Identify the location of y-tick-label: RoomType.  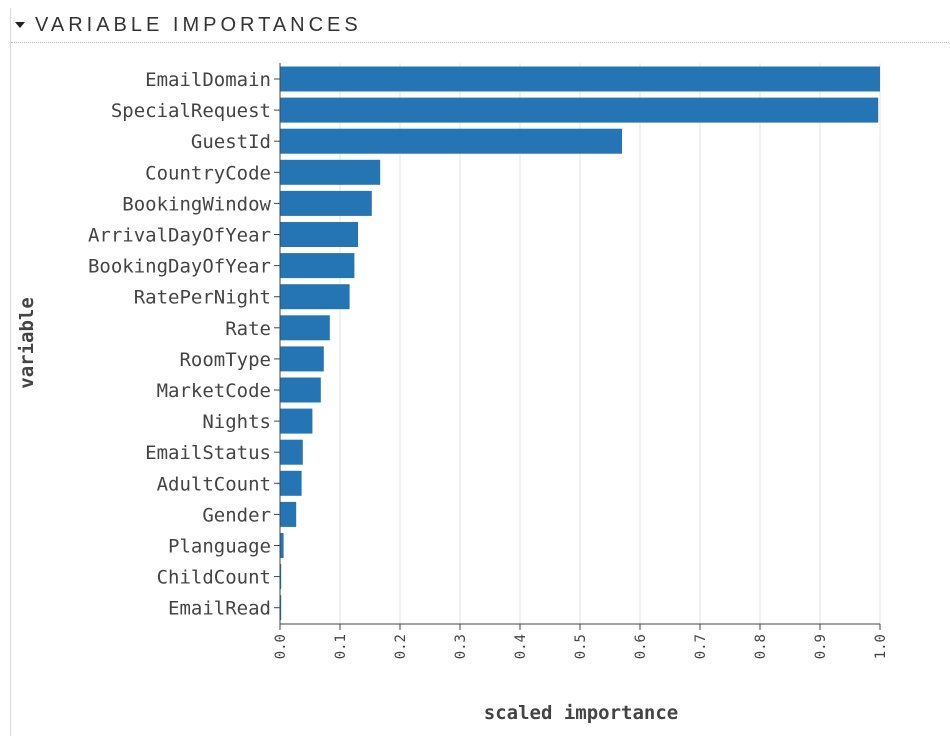
(225, 360).